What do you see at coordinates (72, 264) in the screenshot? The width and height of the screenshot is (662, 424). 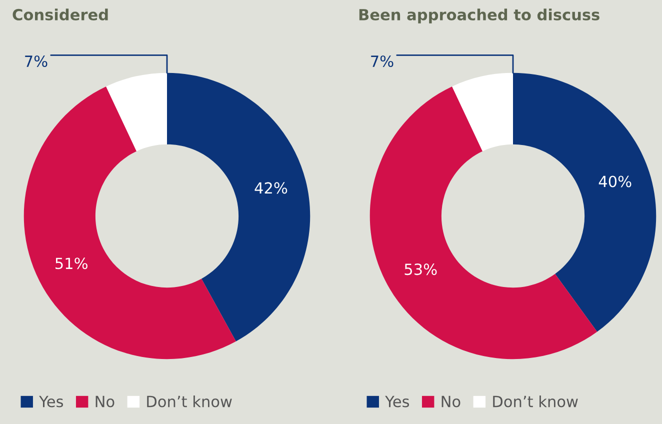 I see `data-label: 51%` at bounding box center [72, 264].